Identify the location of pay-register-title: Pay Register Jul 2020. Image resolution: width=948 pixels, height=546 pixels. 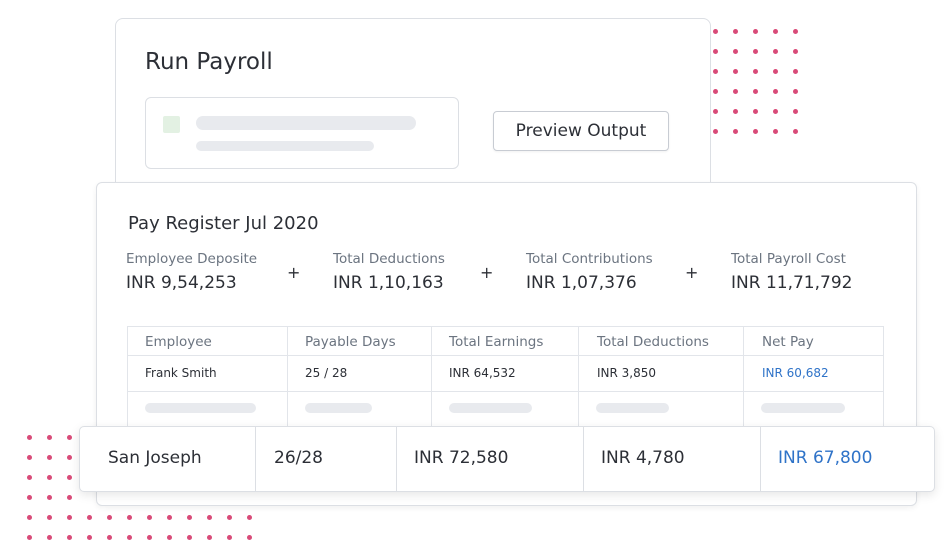
(223, 223).